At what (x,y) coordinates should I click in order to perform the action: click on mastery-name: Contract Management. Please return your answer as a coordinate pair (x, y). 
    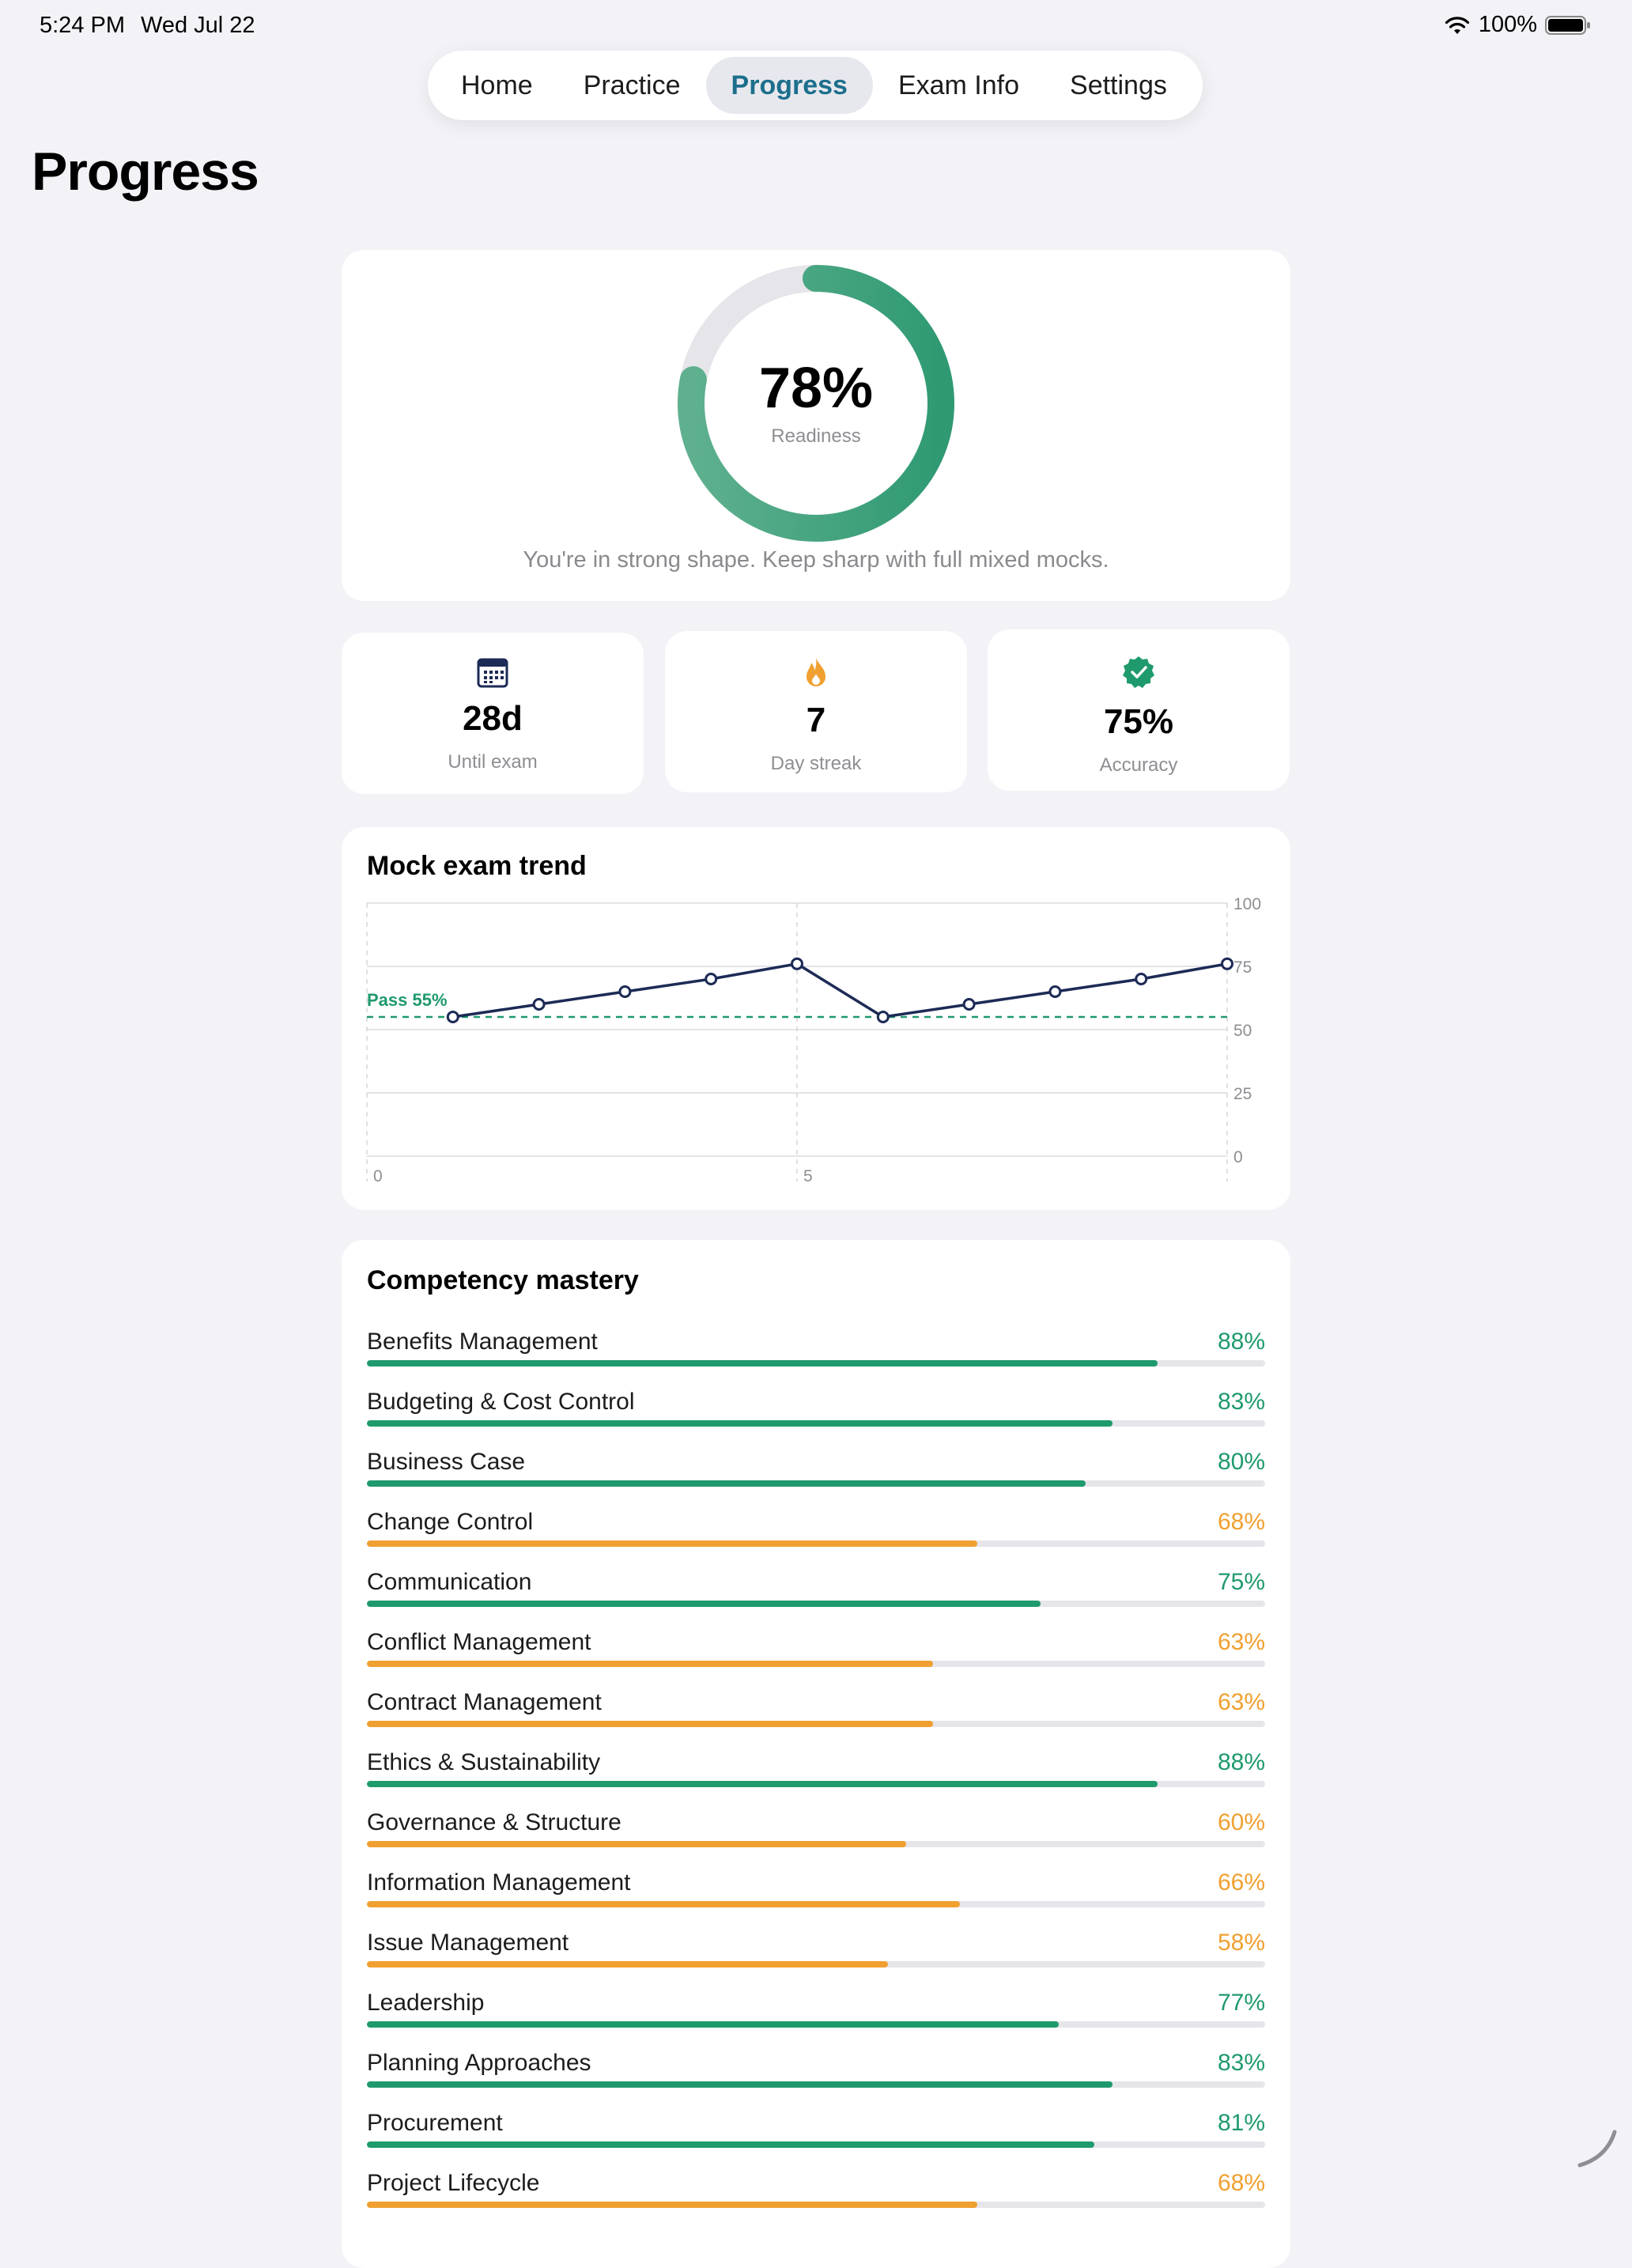
    Looking at the image, I should click on (484, 1702).